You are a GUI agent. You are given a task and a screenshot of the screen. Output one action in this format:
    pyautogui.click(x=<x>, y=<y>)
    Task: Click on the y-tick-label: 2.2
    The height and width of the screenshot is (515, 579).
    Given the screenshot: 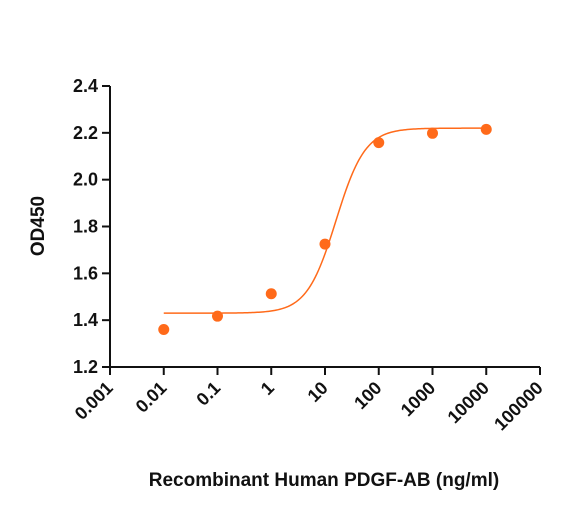 What is the action you would take?
    pyautogui.click(x=85, y=133)
    